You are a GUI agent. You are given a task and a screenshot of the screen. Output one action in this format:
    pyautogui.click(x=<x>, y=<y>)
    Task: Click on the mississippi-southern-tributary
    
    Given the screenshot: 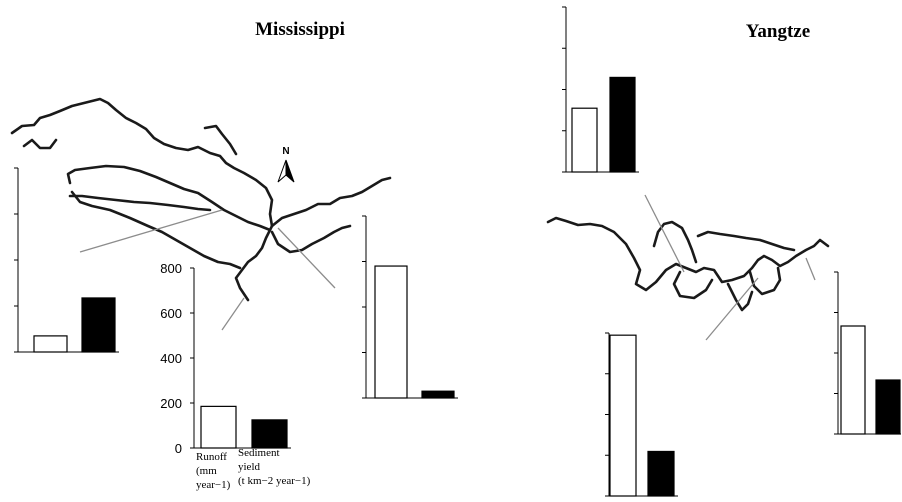 What is the action you would take?
    pyautogui.click(x=156, y=230)
    